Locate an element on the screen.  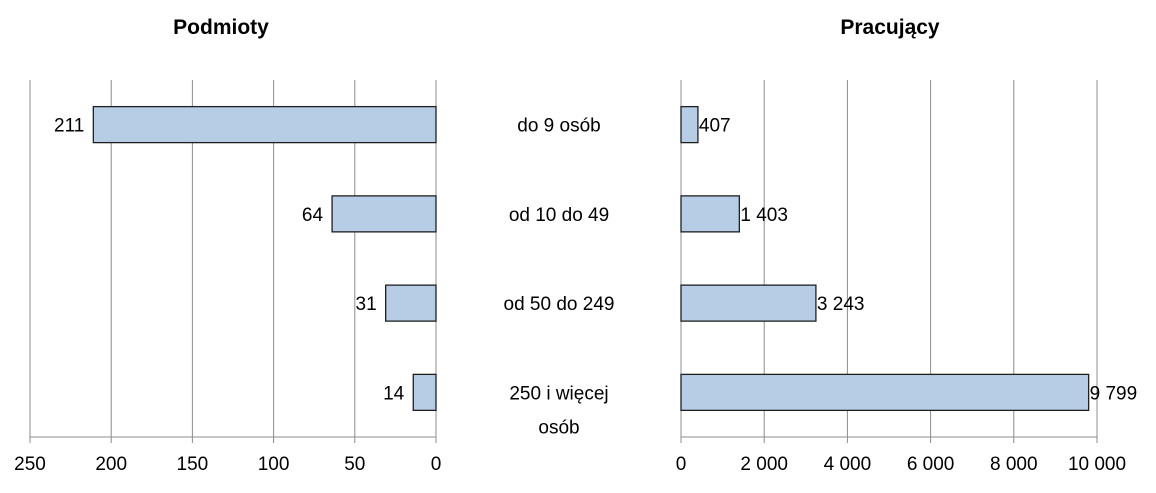
x-tick-label: 250 is located at coordinates (30, 464).